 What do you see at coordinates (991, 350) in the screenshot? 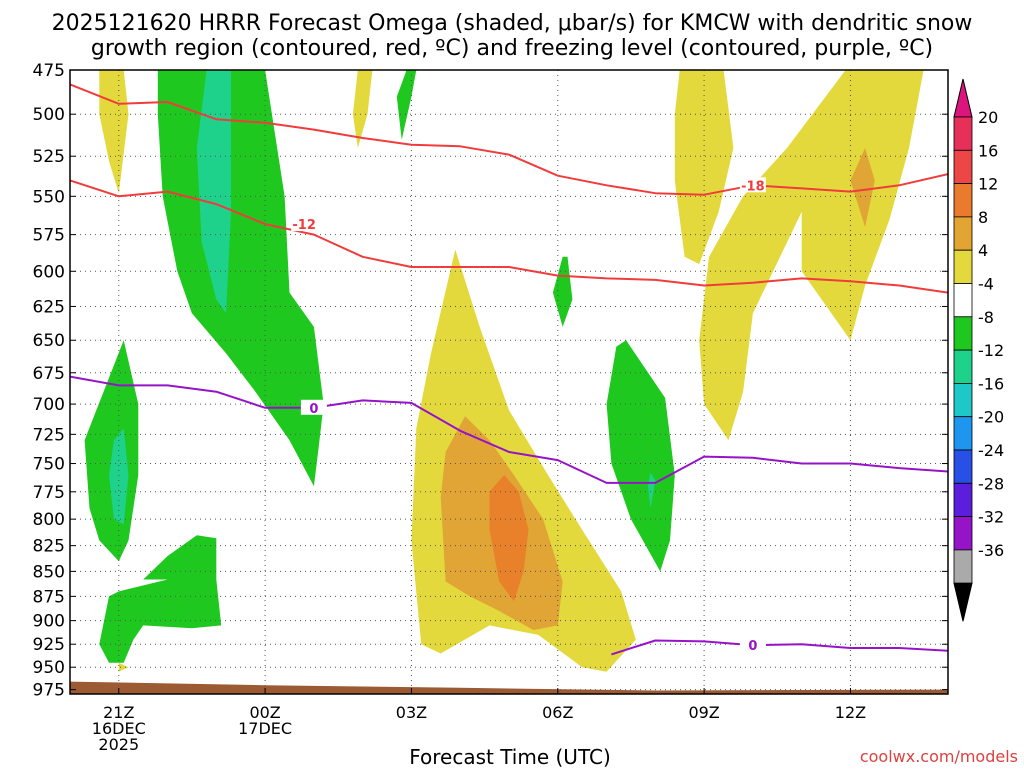
I see `colorbar-label: -12` at bounding box center [991, 350].